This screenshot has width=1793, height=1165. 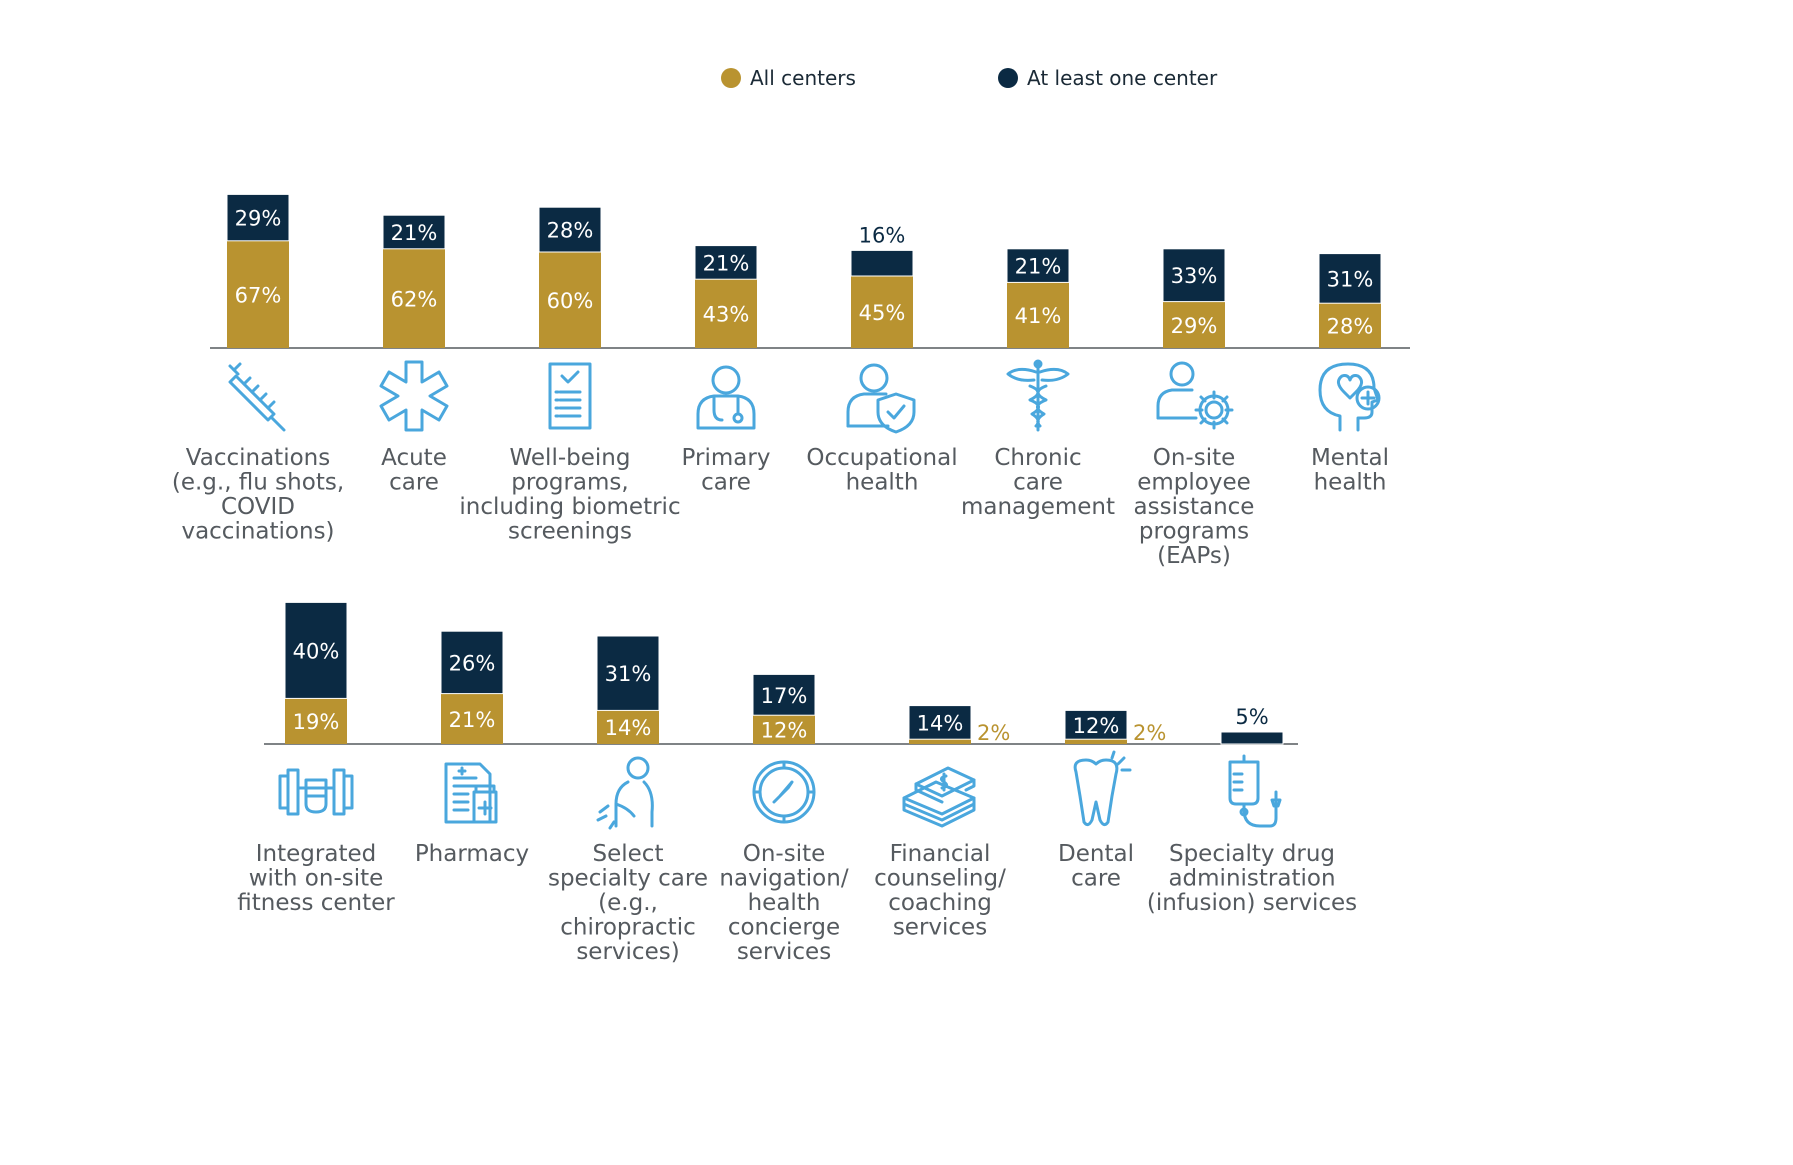 I want to click on person-shield-icon, so click(x=881, y=398).